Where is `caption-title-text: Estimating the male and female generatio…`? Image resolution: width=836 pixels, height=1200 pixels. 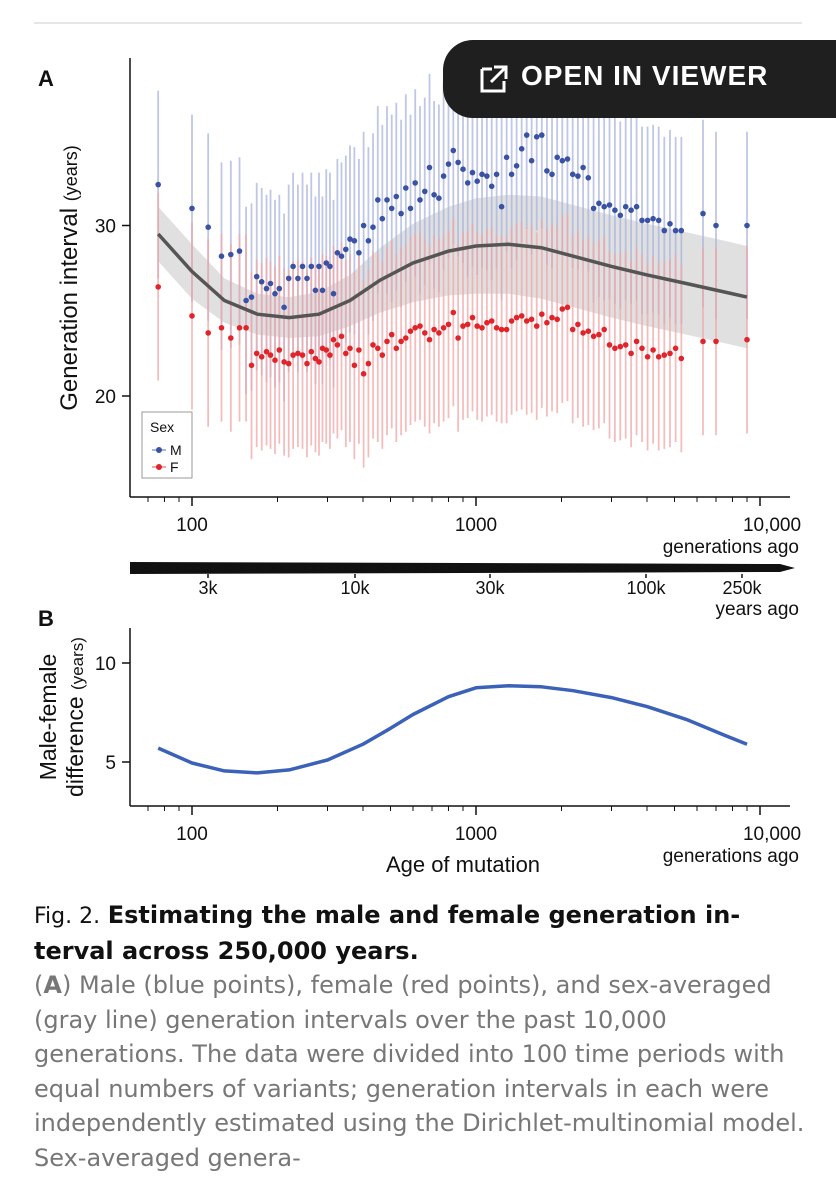 caption-title-text: Estimating the male and female generatio… is located at coordinates (387, 933).